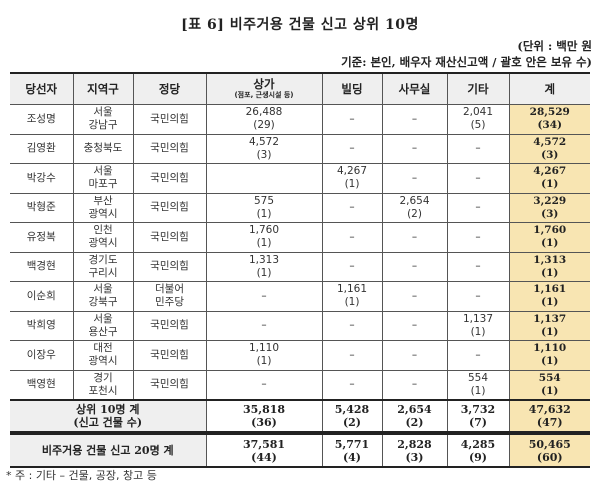 The image size is (600, 488). Describe the element at coordinates (103, 355) in the screenshot. I see `cell-district: 대전 광역시` at that location.